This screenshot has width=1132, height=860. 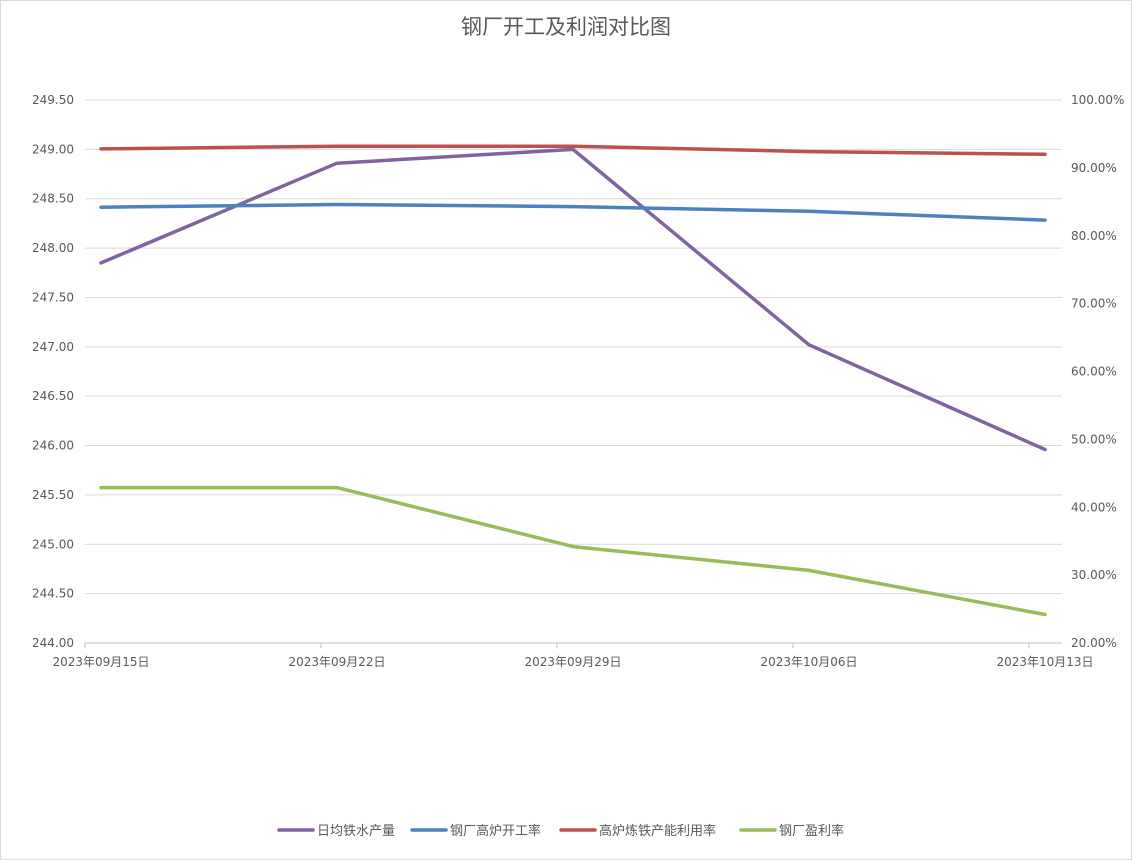 What do you see at coordinates (336, 662) in the screenshot?
I see `x-tick-label: 2023年09月22日` at bounding box center [336, 662].